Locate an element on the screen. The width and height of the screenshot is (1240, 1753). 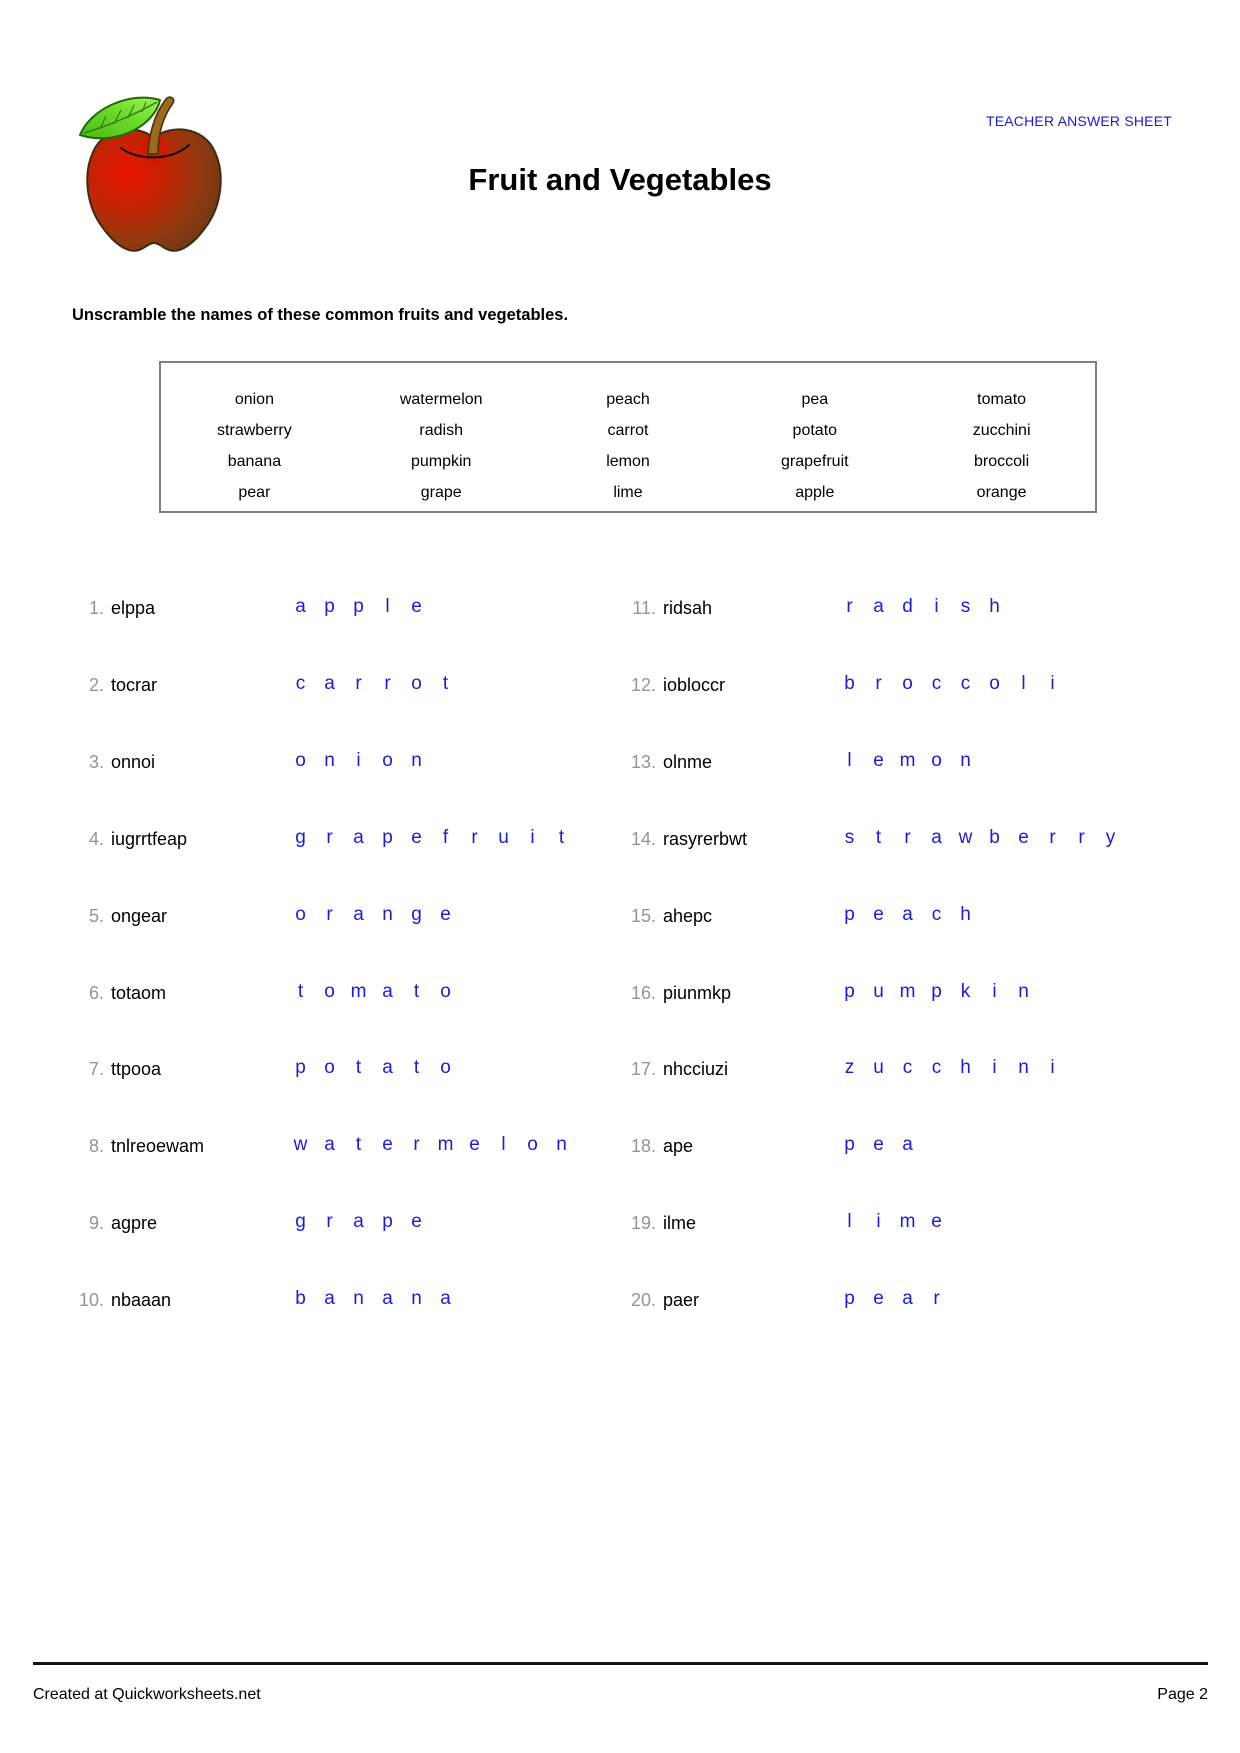
item-number: 14. is located at coordinates (643, 839).